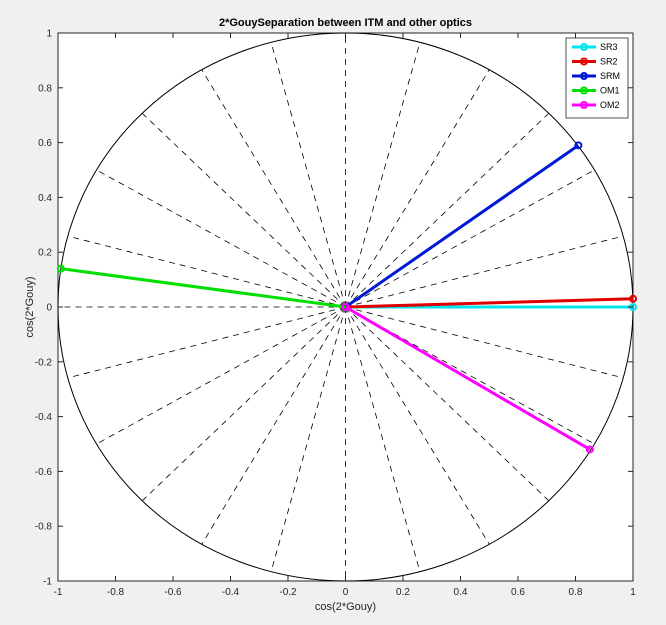 The height and width of the screenshot is (625, 666). I want to click on y-tick-label: -0.6, so click(44, 472).